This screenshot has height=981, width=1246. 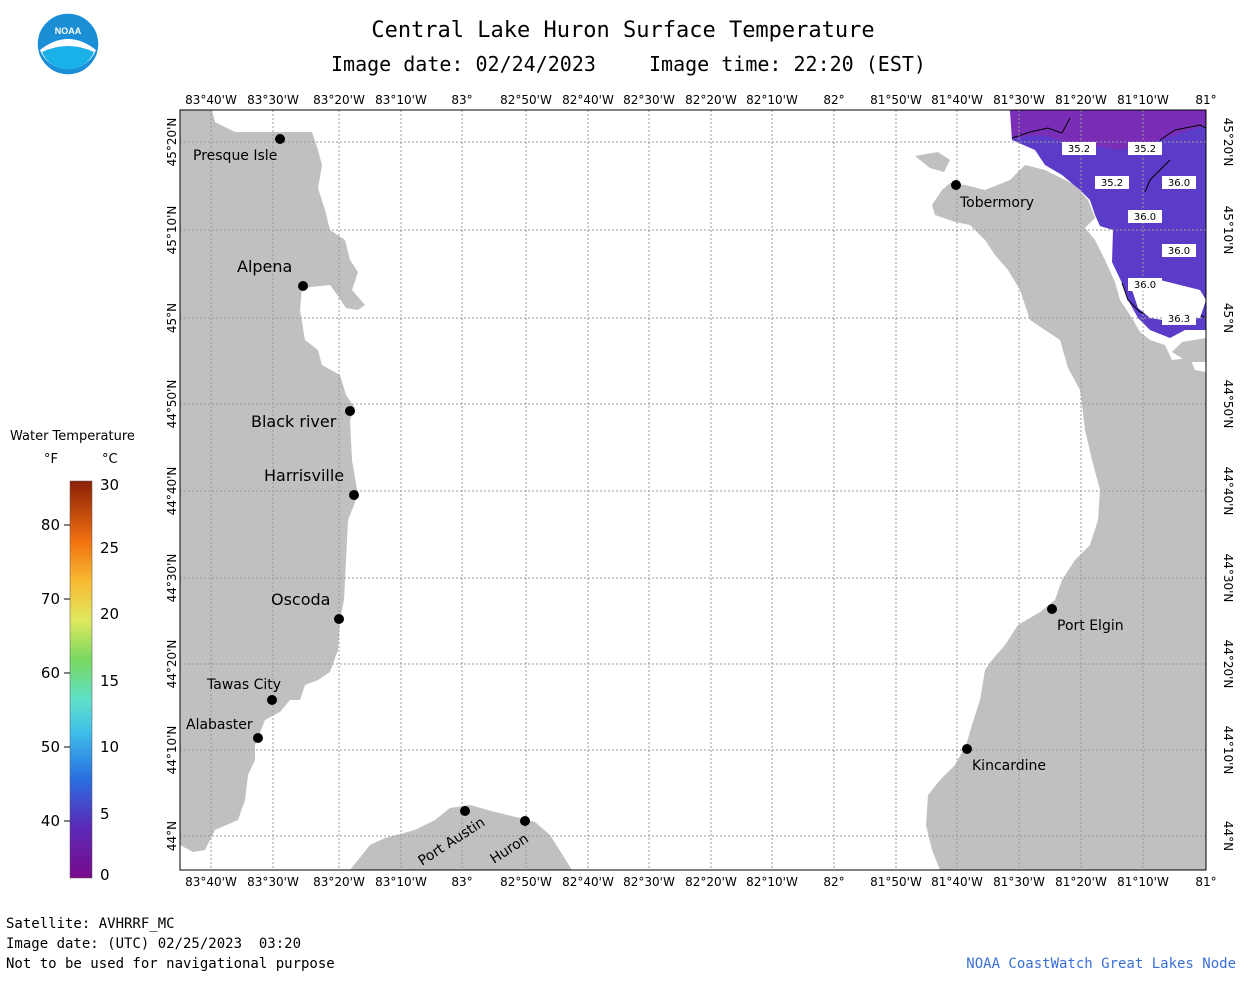 What do you see at coordinates (109, 614) in the screenshot?
I see `legend-tick-celsius: 20` at bounding box center [109, 614].